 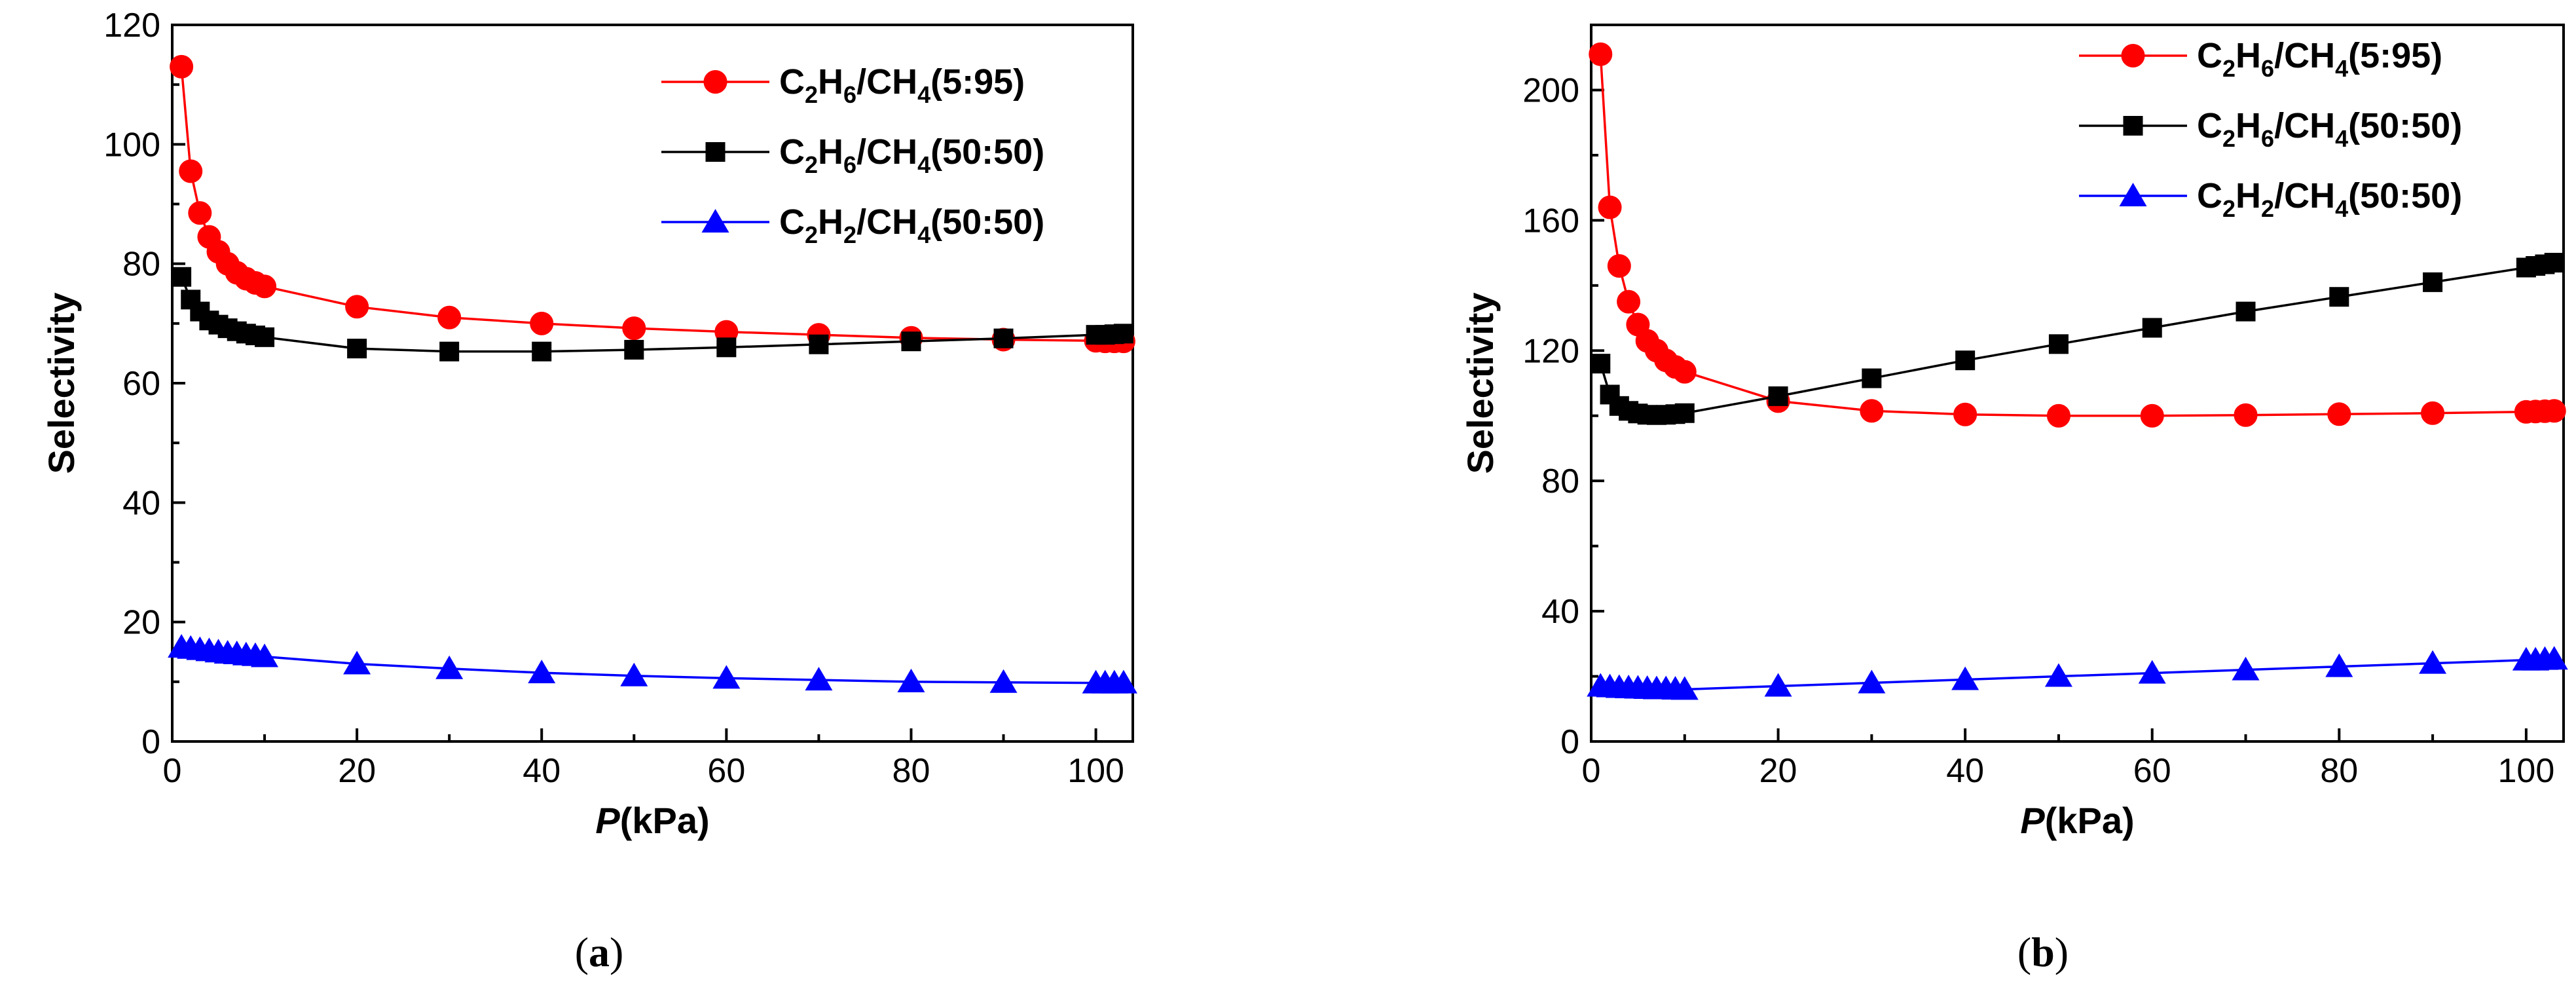 I want to click on panel-a-x-tick-label: 80, so click(x=911, y=771).